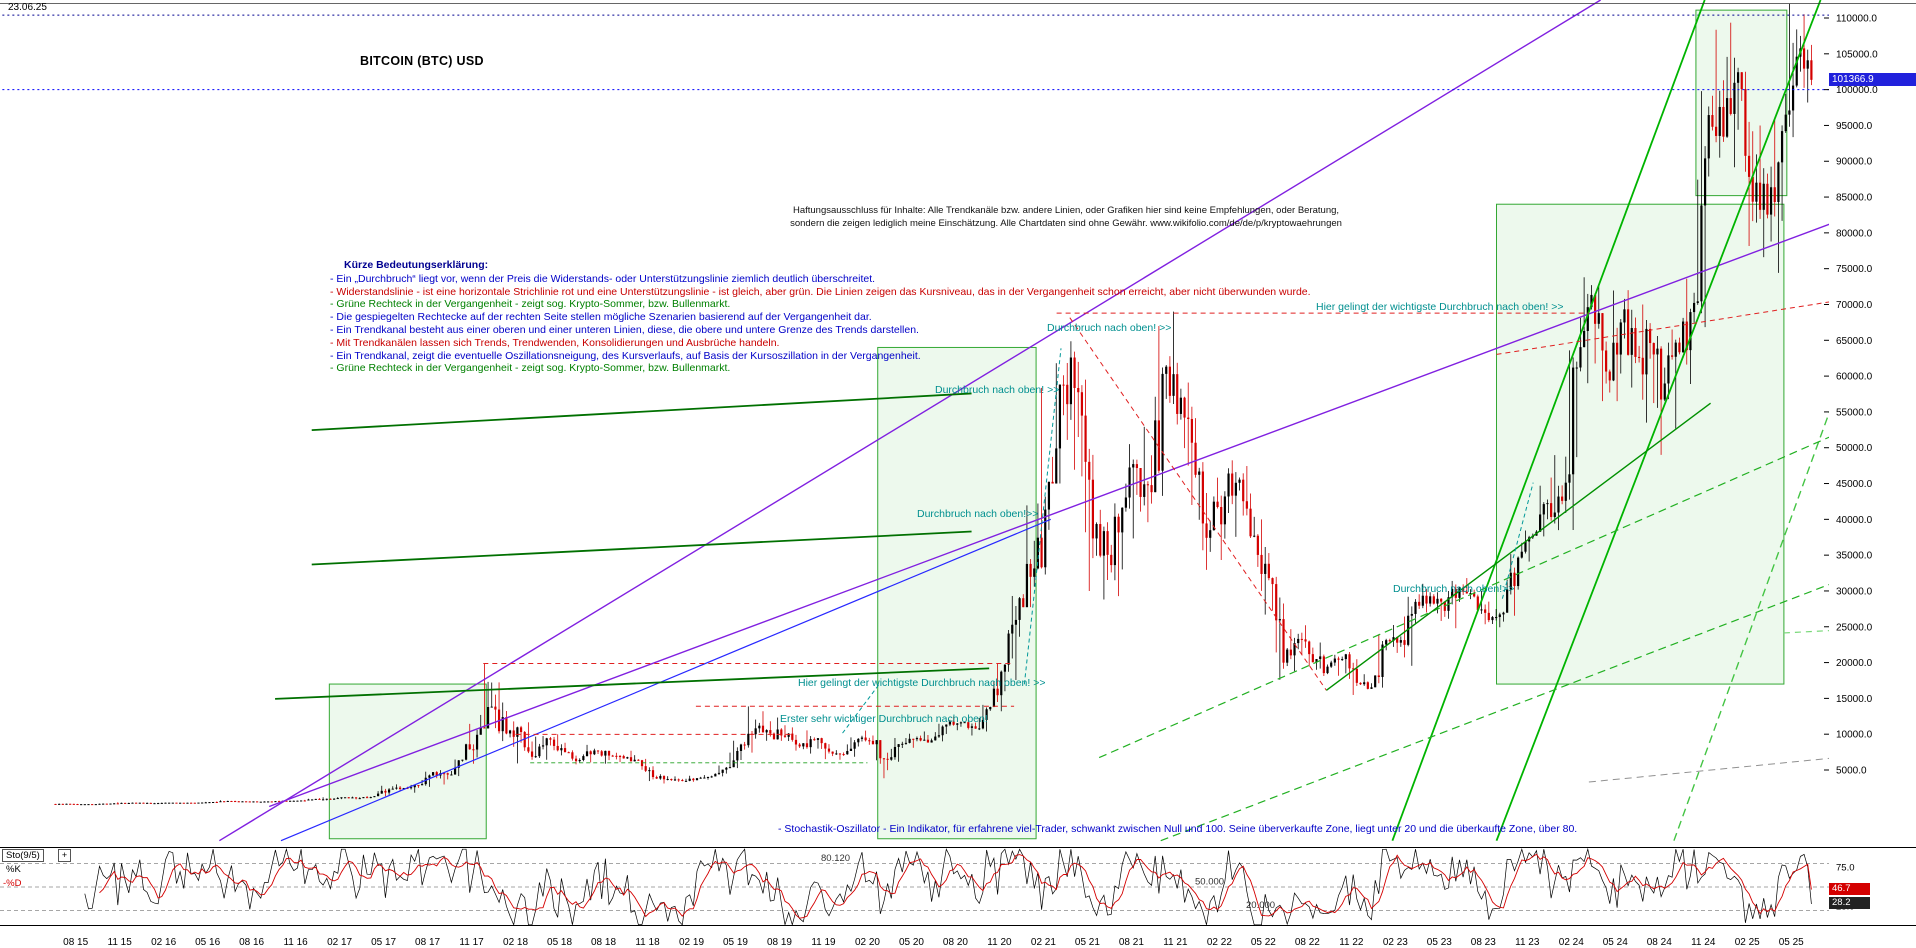 The width and height of the screenshot is (1916, 948). Describe the element at coordinates (1857, 90) in the screenshot. I see `svg-text: 100000.0` at that location.